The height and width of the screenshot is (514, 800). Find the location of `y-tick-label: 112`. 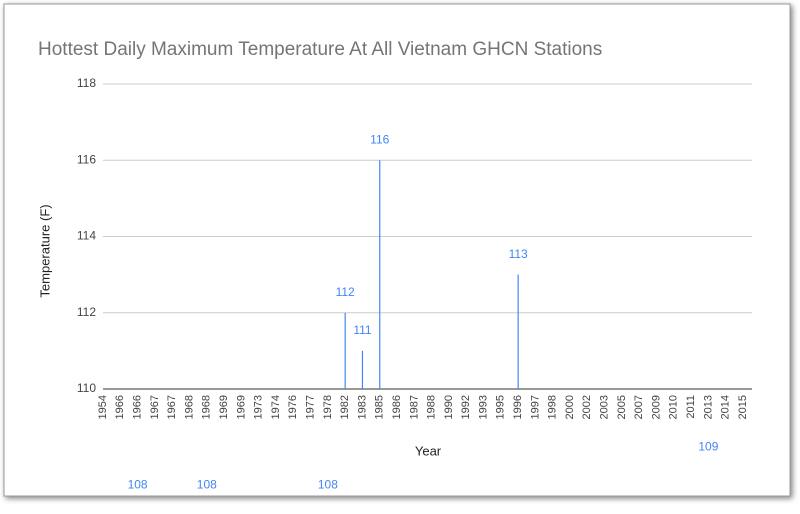

y-tick-label: 112 is located at coordinates (86, 312).